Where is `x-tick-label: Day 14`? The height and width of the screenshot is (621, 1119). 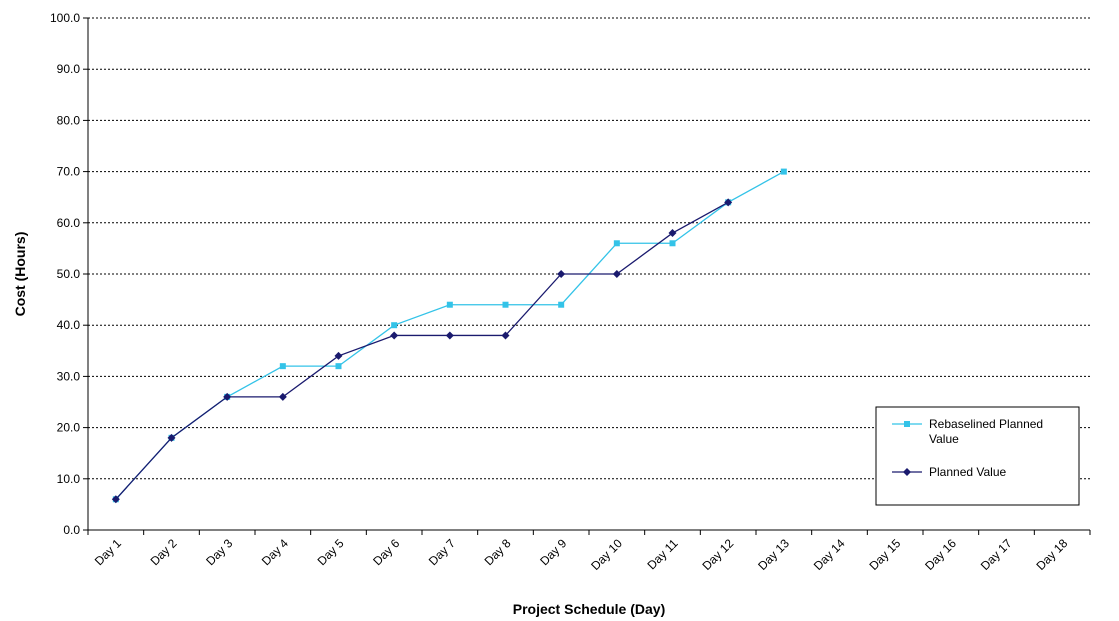
x-tick-label: Day 14 is located at coordinates (829, 554).